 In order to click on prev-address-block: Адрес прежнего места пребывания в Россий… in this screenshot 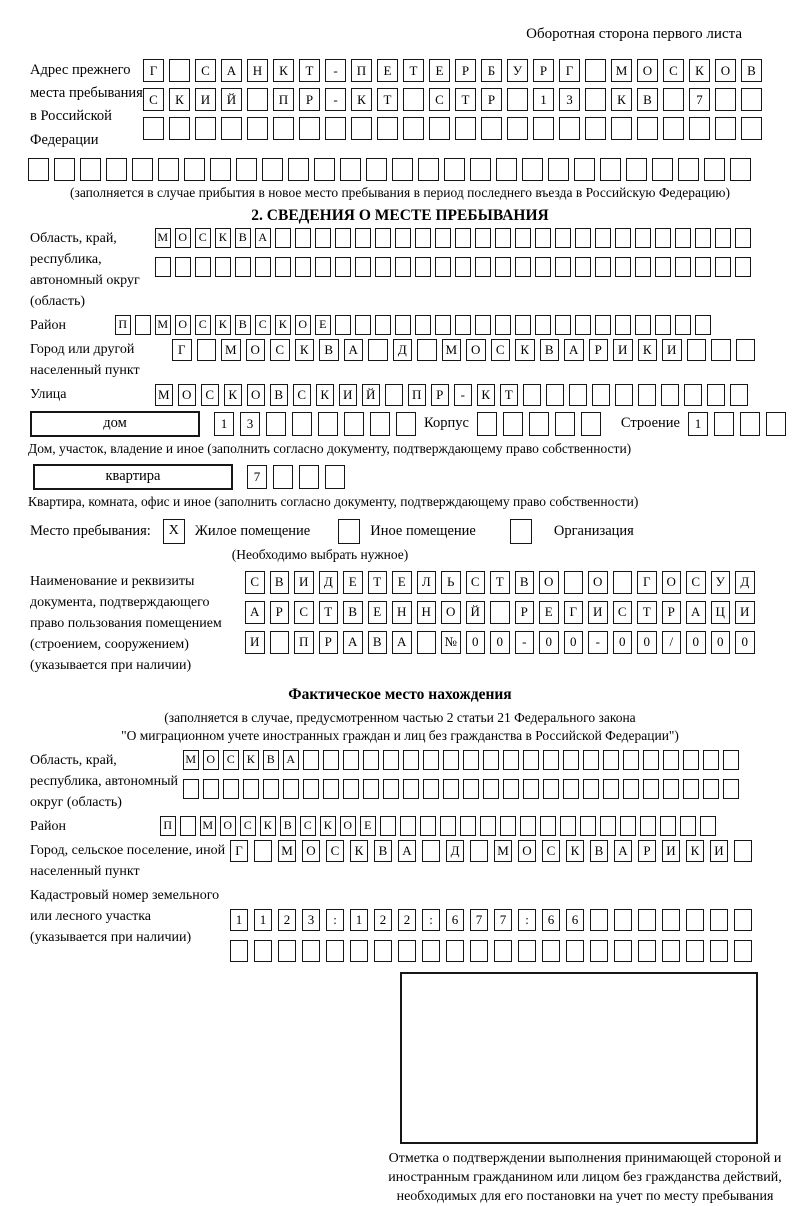, I will do `click(396, 105)`.